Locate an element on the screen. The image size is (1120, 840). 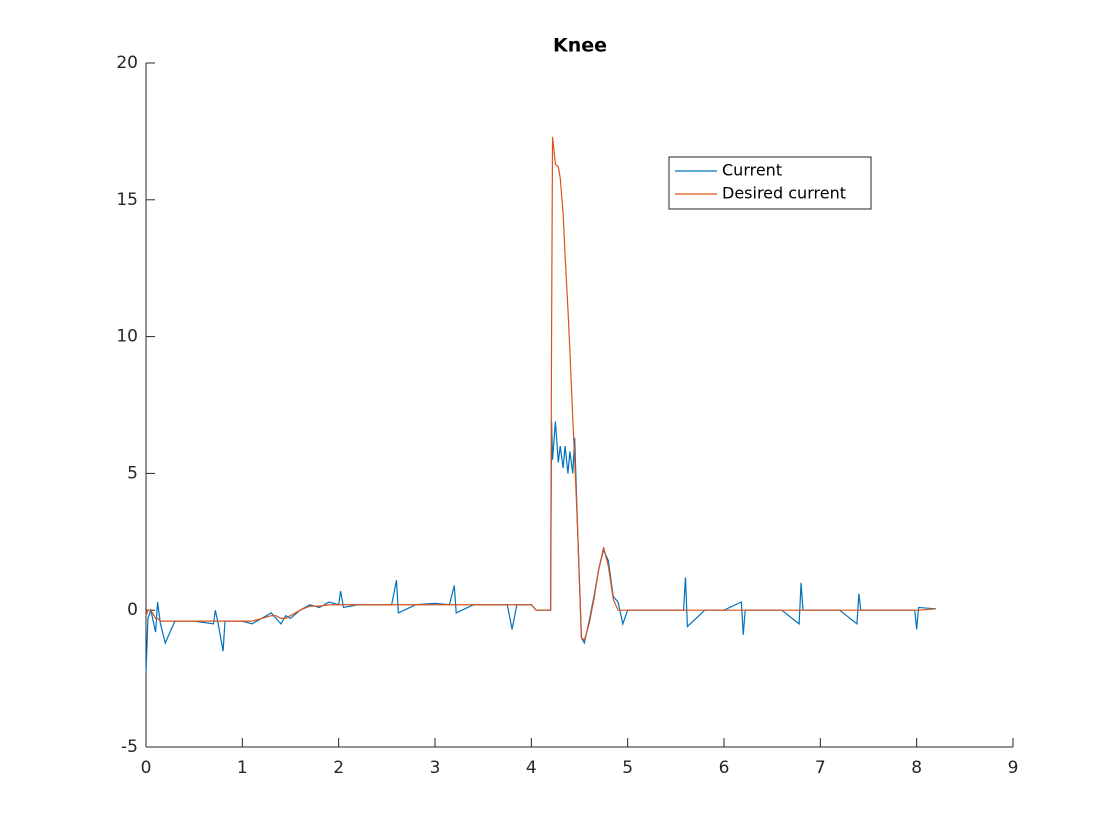
y-tick-label: 10 is located at coordinates (127, 337).